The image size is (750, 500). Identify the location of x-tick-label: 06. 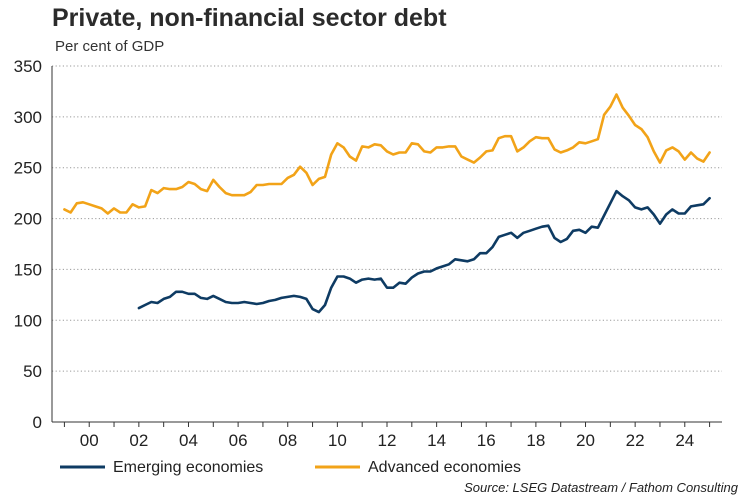
(238, 440).